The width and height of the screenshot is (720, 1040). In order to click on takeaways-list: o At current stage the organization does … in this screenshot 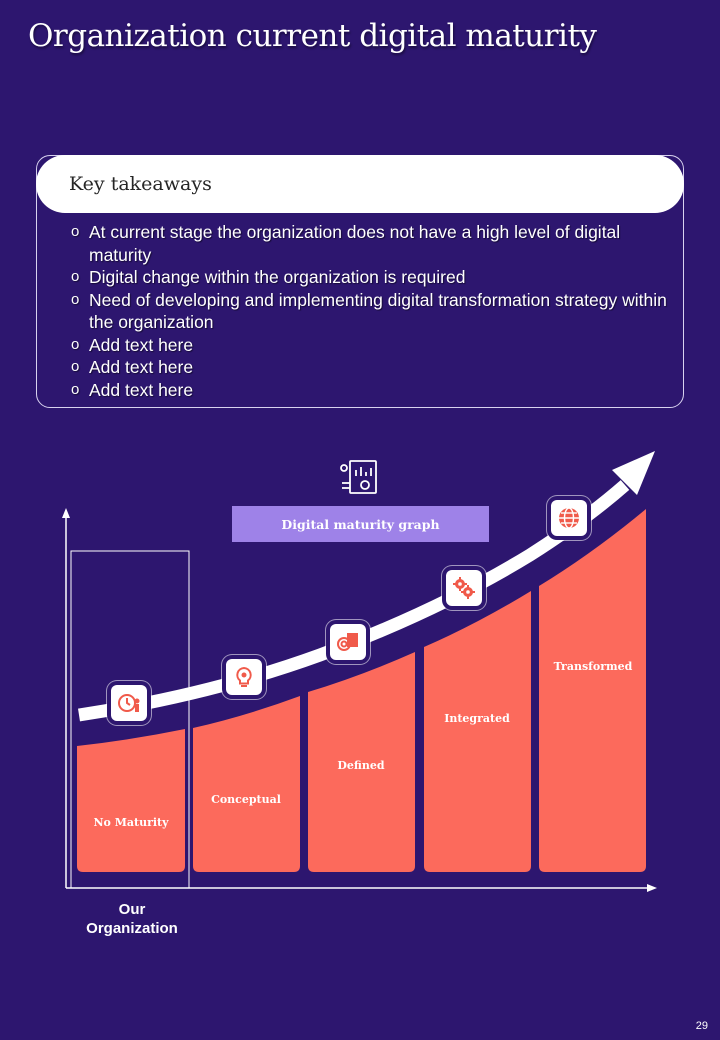, I will do `click(371, 311)`.